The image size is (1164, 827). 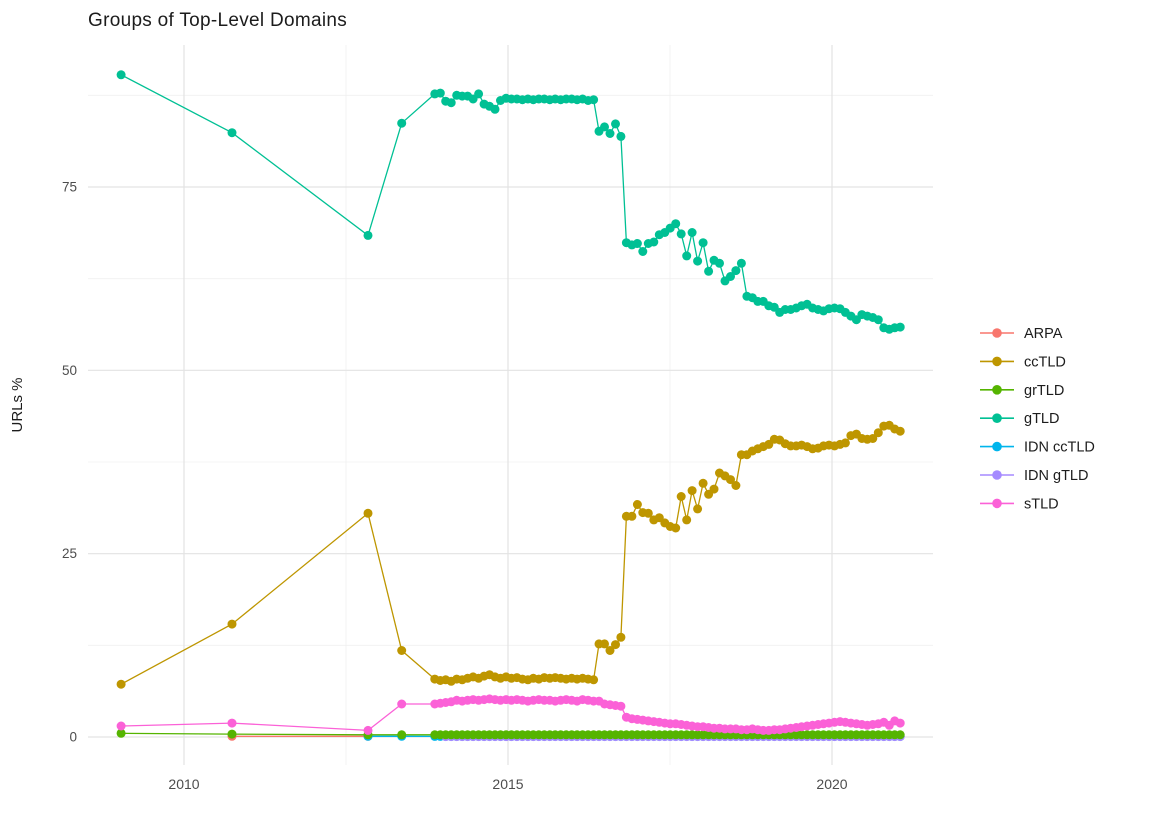 What do you see at coordinates (1056, 476) in the screenshot?
I see `legend-label: IDN gTLD` at bounding box center [1056, 476].